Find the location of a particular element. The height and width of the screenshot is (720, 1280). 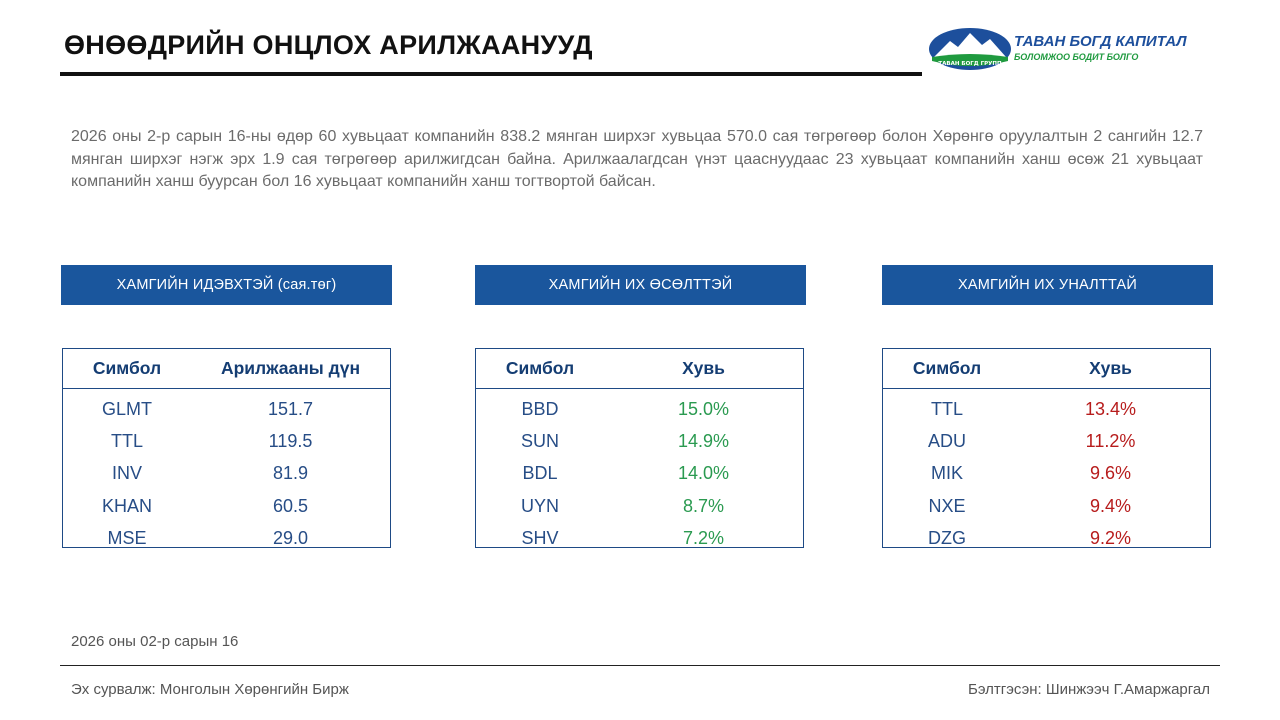

top-gainers-header: ХАМГИЙН ИХ ӨСӨЛТТЭЙ is located at coordinates (640, 285).